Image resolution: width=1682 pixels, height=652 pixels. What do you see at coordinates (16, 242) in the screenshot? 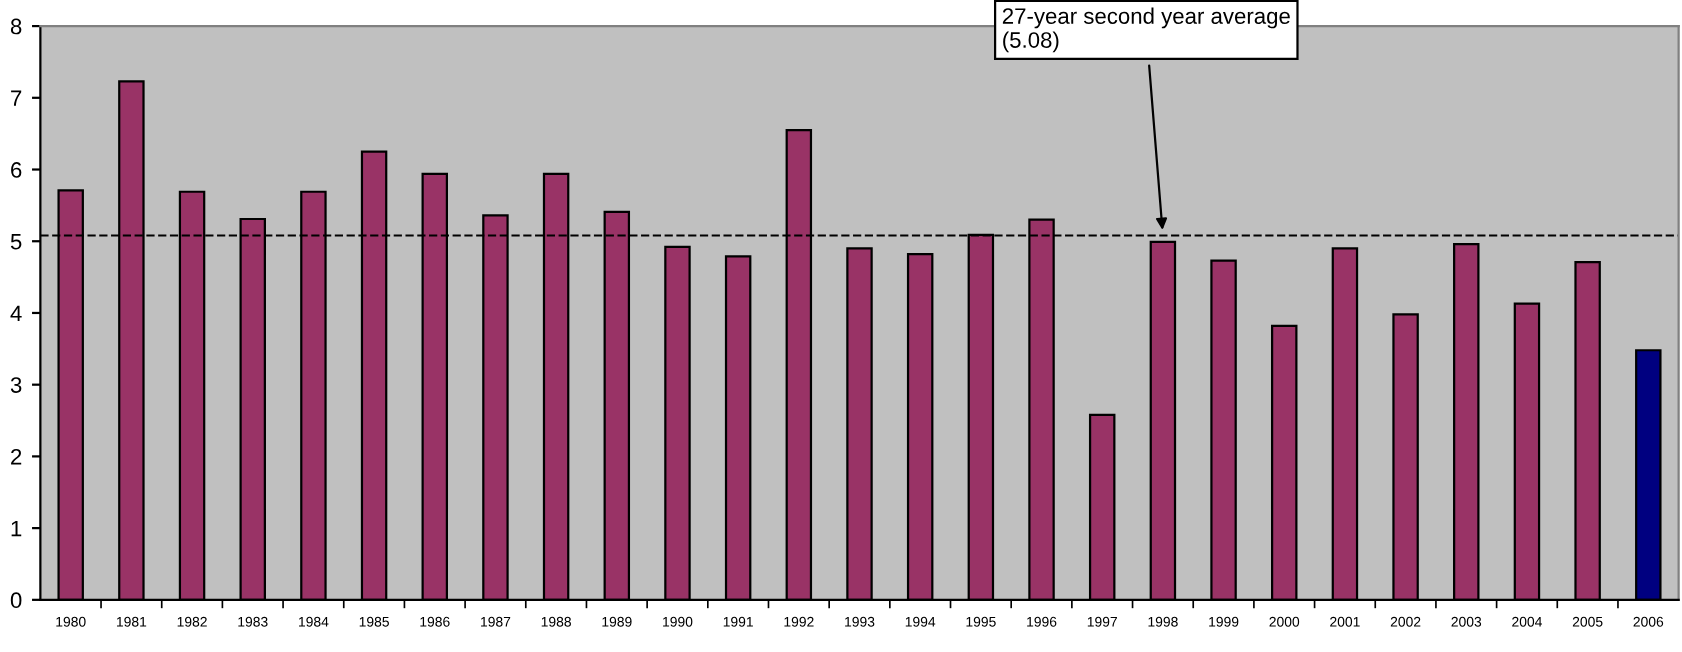
I see `y-tick-label: 5` at bounding box center [16, 242].